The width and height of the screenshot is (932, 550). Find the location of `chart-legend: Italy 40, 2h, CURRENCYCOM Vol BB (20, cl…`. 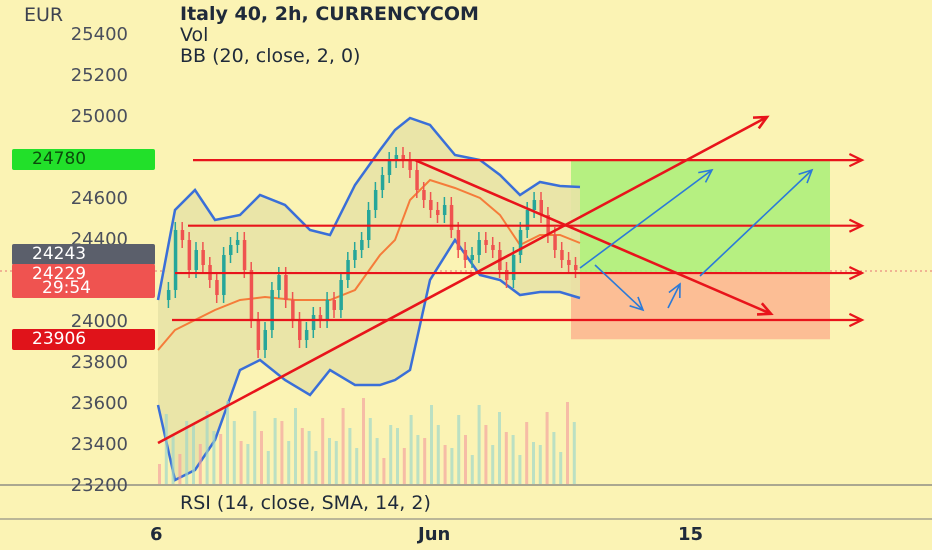

chart-legend: Italy 40, 2h, CURRENCYCOM Vol BB (20, cl… is located at coordinates (329, 35).